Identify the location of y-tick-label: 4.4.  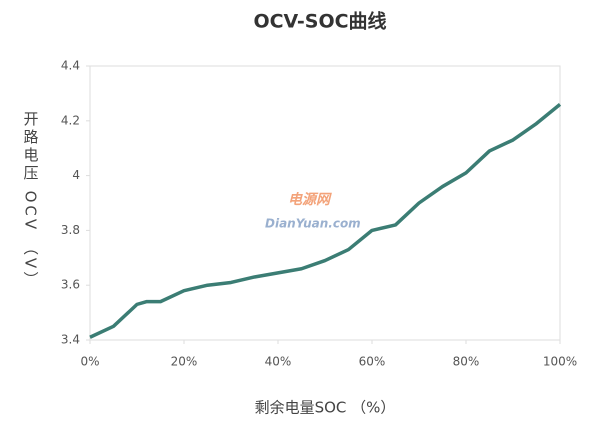
(70, 66).